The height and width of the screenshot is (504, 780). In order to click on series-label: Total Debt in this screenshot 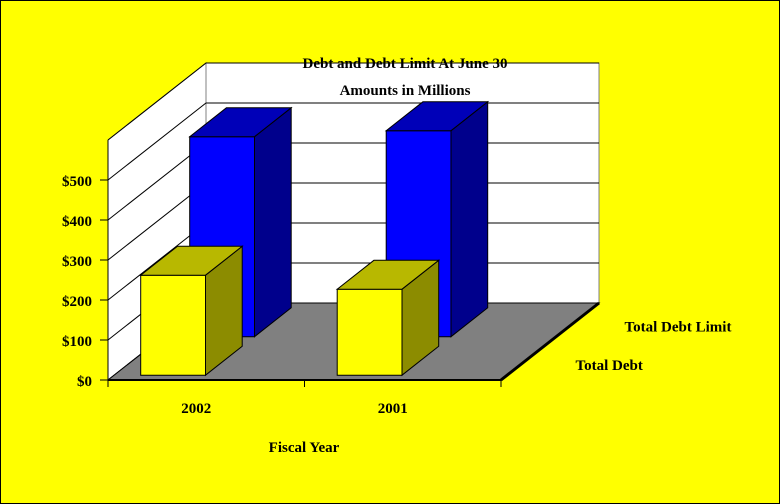, I will do `click(609, 366)`.